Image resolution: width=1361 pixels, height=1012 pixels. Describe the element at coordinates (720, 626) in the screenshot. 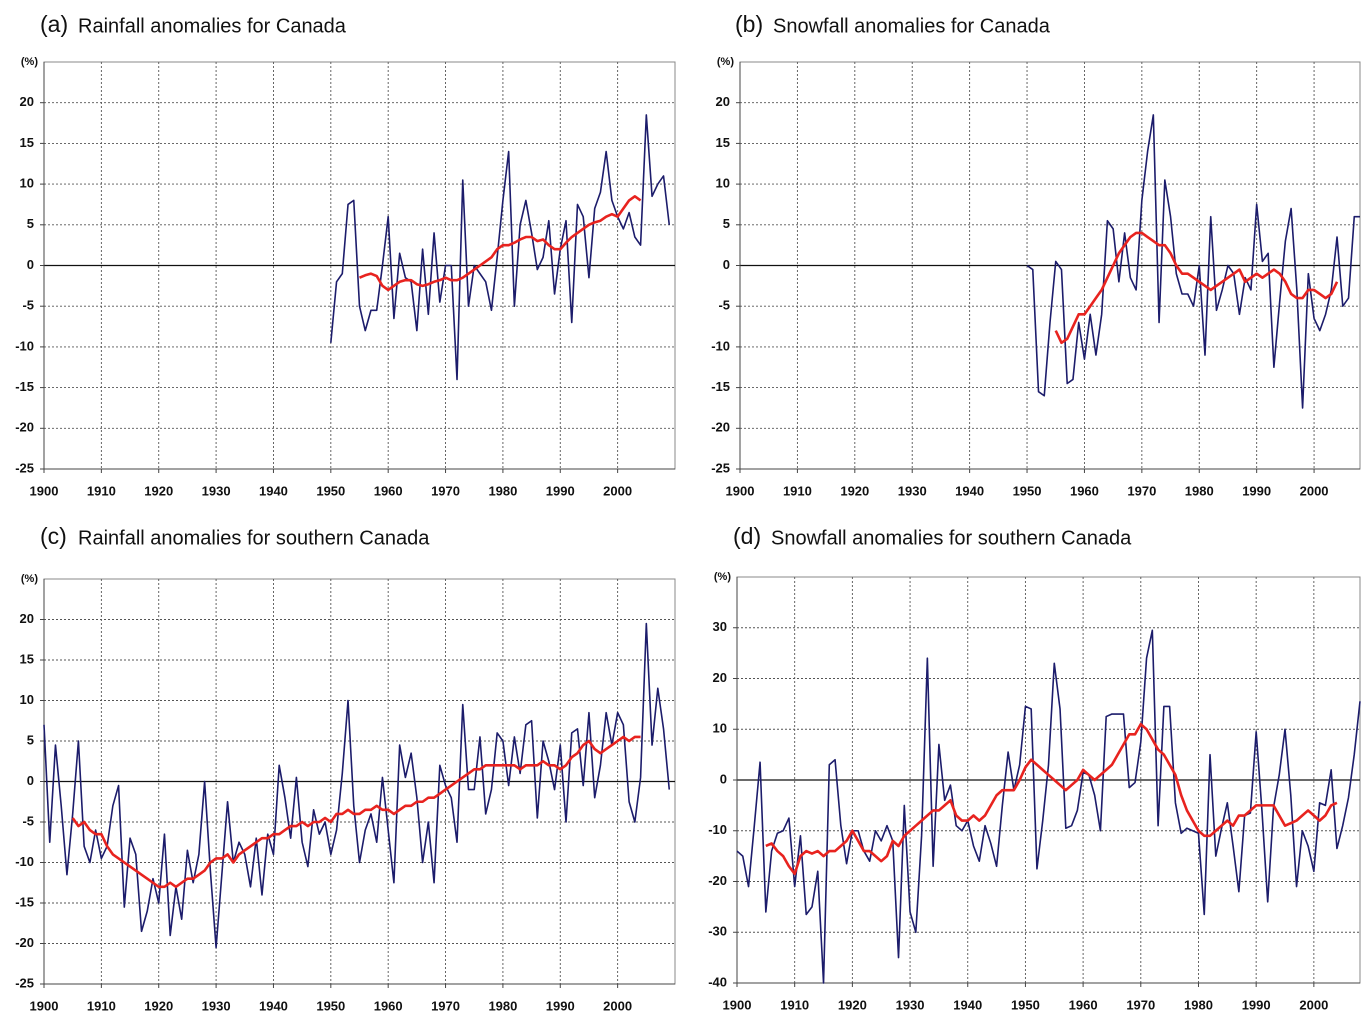

I see `y-tick-label: 30` at that location.